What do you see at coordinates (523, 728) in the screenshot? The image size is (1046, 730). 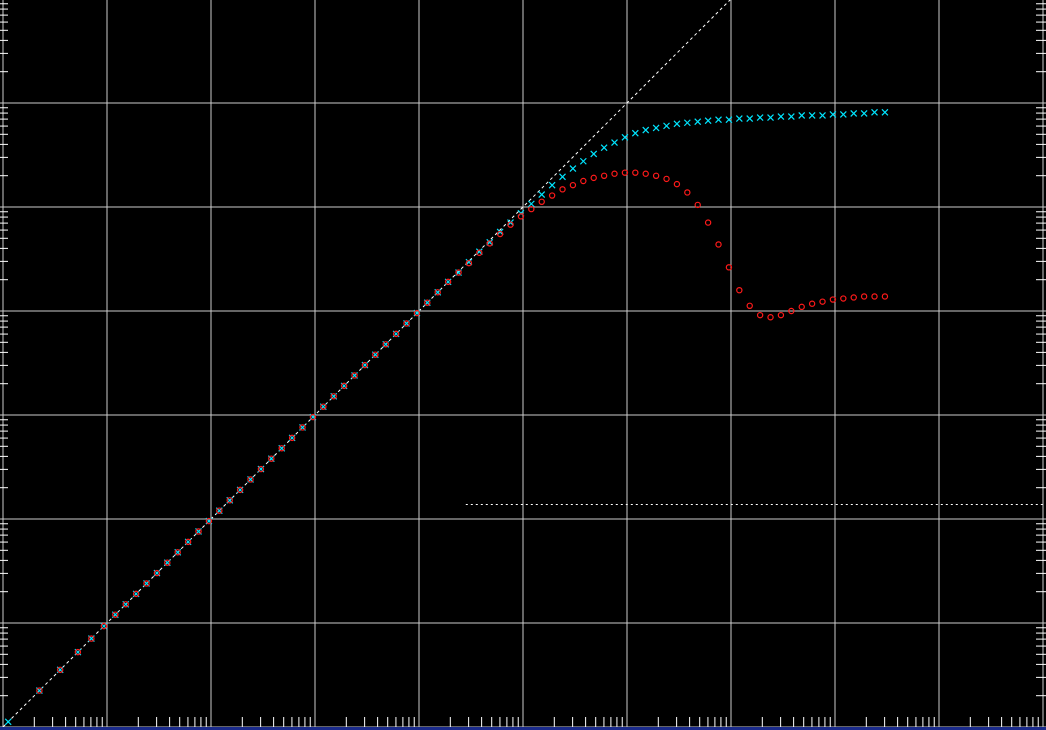 I see `window-bottom-edge` at bounding box center [523, 728].